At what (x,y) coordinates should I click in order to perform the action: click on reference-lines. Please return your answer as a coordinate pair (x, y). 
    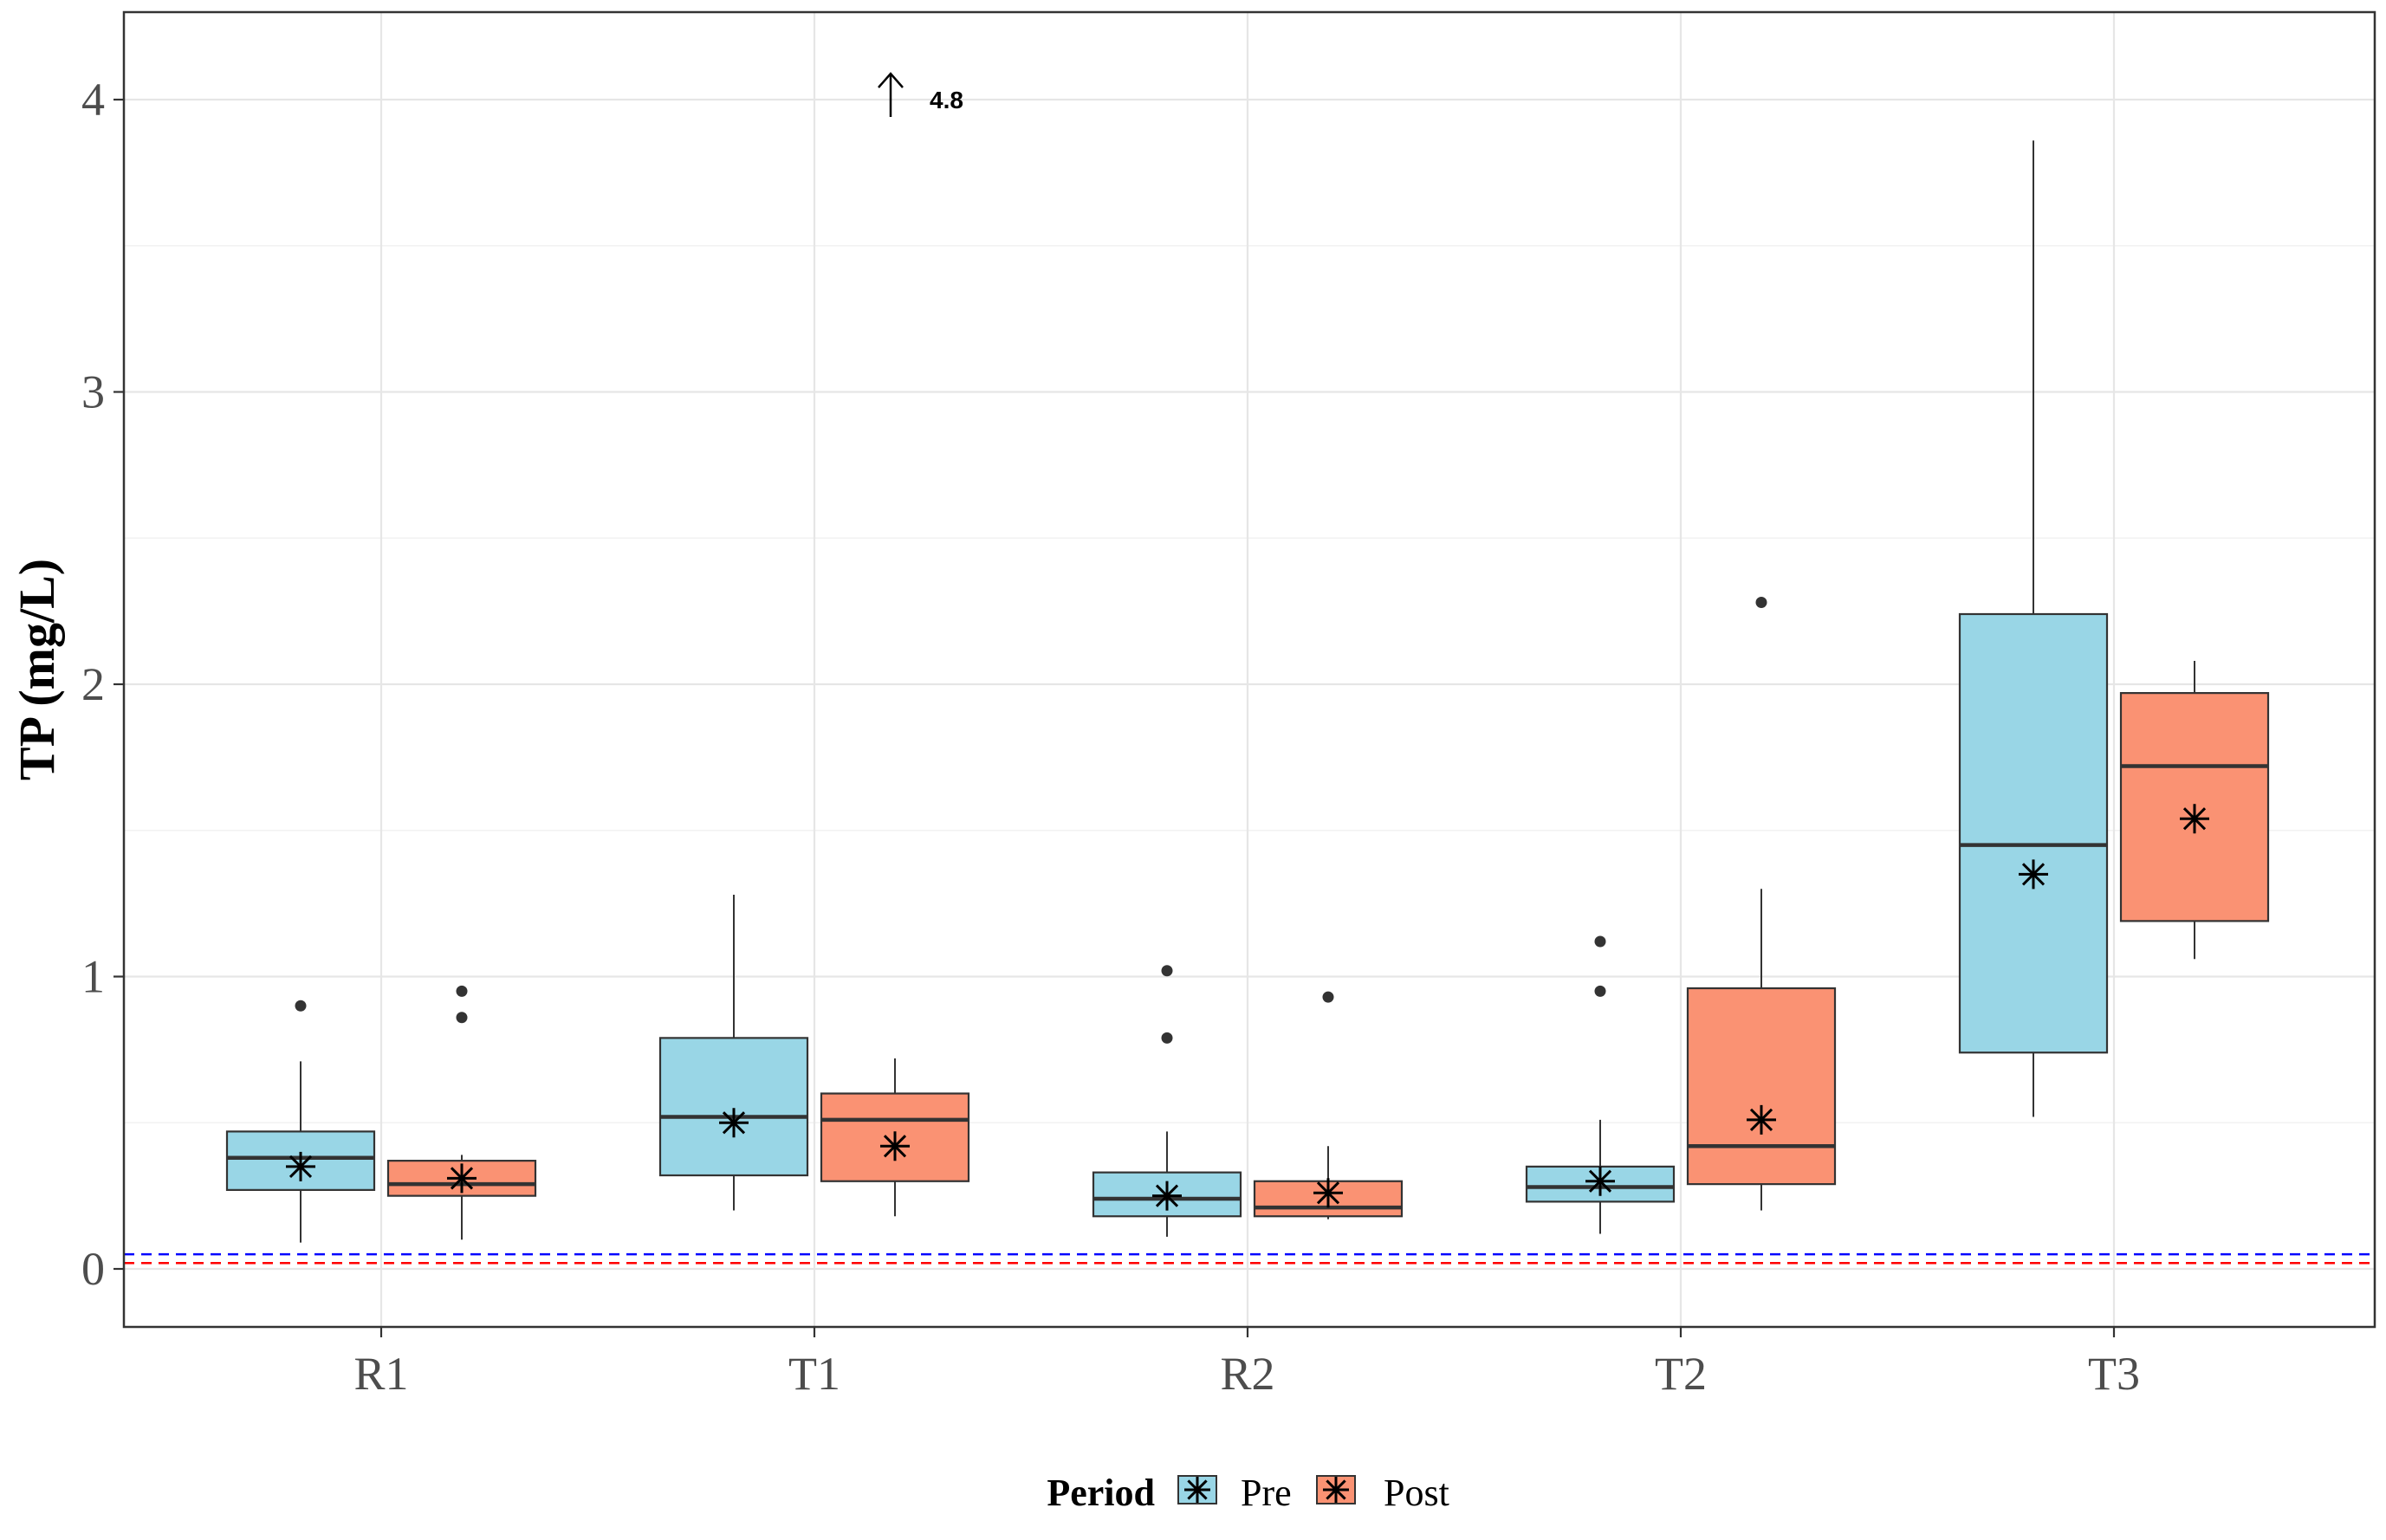
    Looking at the image, I should click on (1249, 1258).